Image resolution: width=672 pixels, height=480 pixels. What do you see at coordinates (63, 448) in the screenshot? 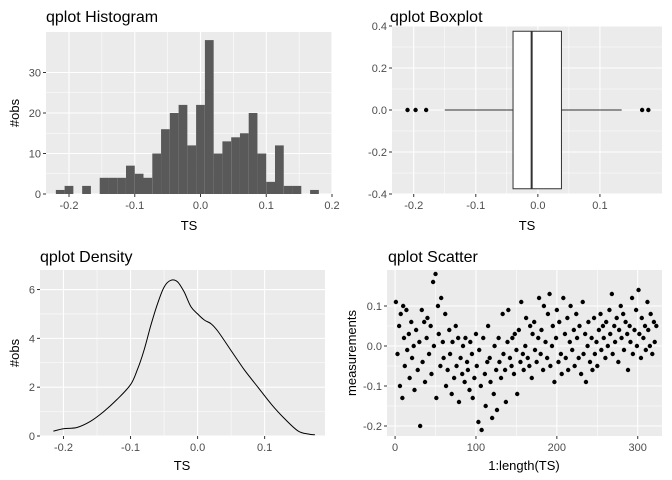
I see `density-xtick-label: -0.2` at bounding box center [63, 448].